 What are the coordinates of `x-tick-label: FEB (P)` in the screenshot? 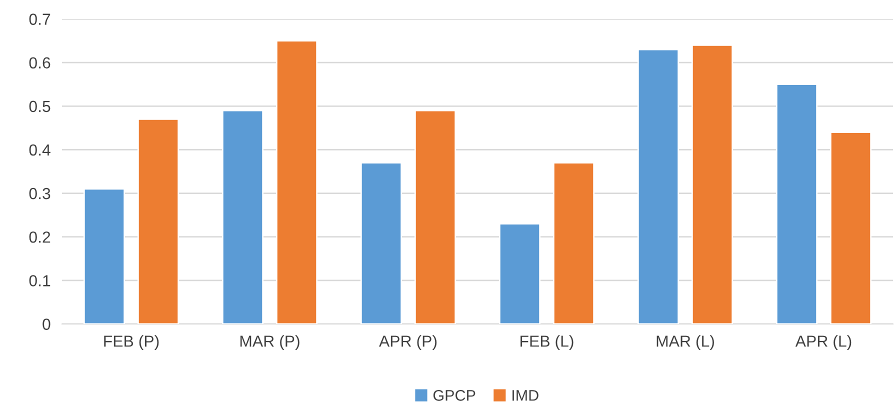 It's located at (131, 342).